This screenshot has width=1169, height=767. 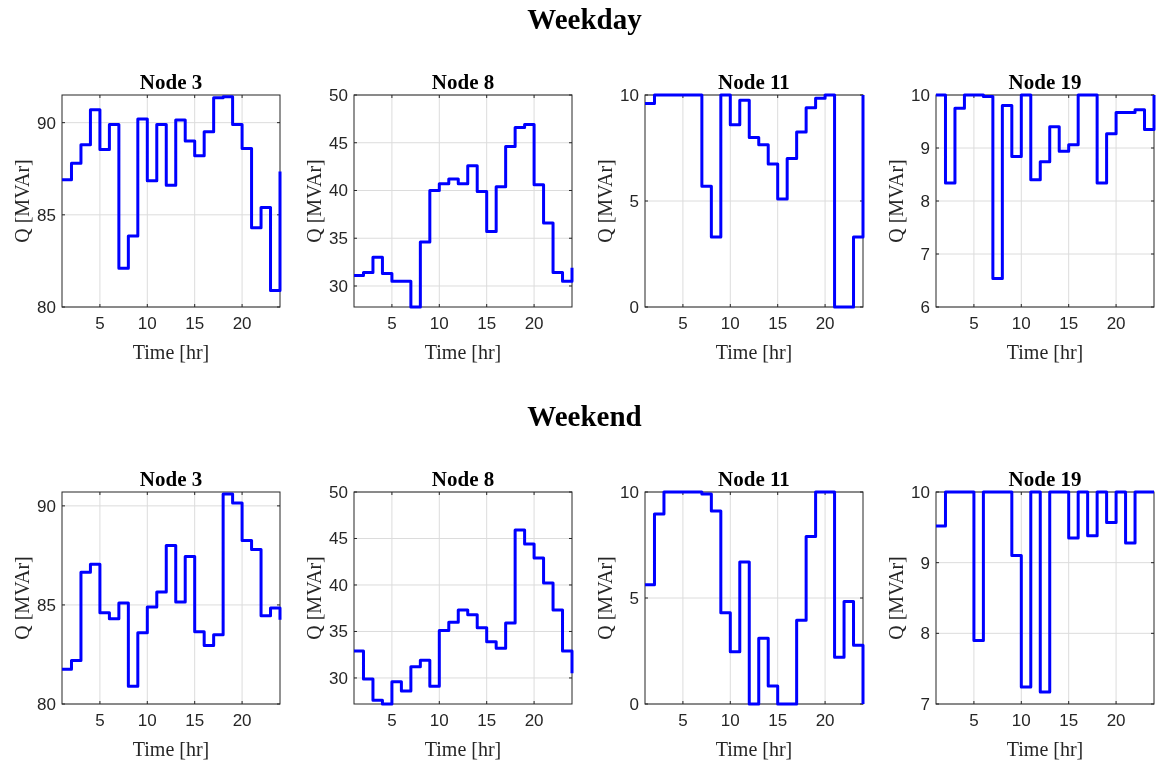 What do you see at coordinates (584, 416) in the screenshot?
I see `text: Weekend` at bounding box center [584, 416].